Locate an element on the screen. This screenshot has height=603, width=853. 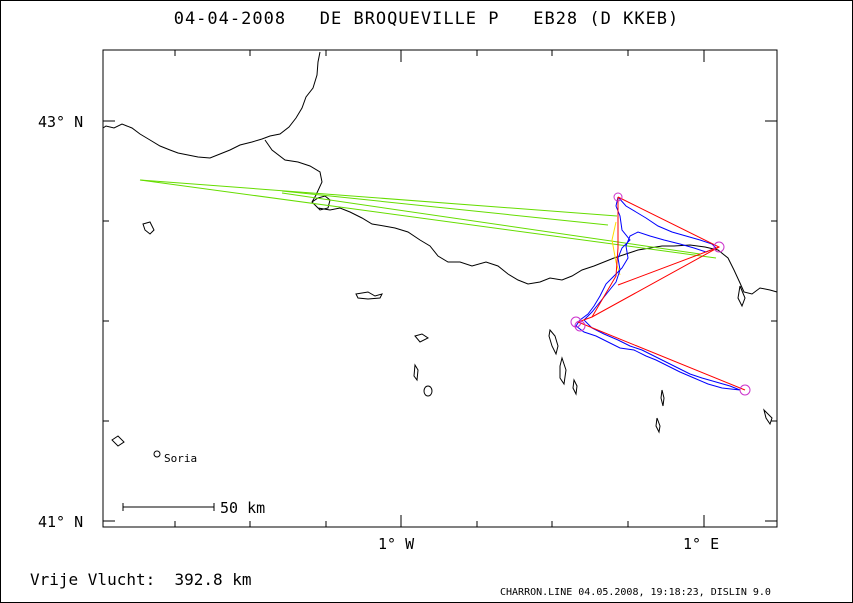
turnpoint-markers is located at coordinates (660, 294).